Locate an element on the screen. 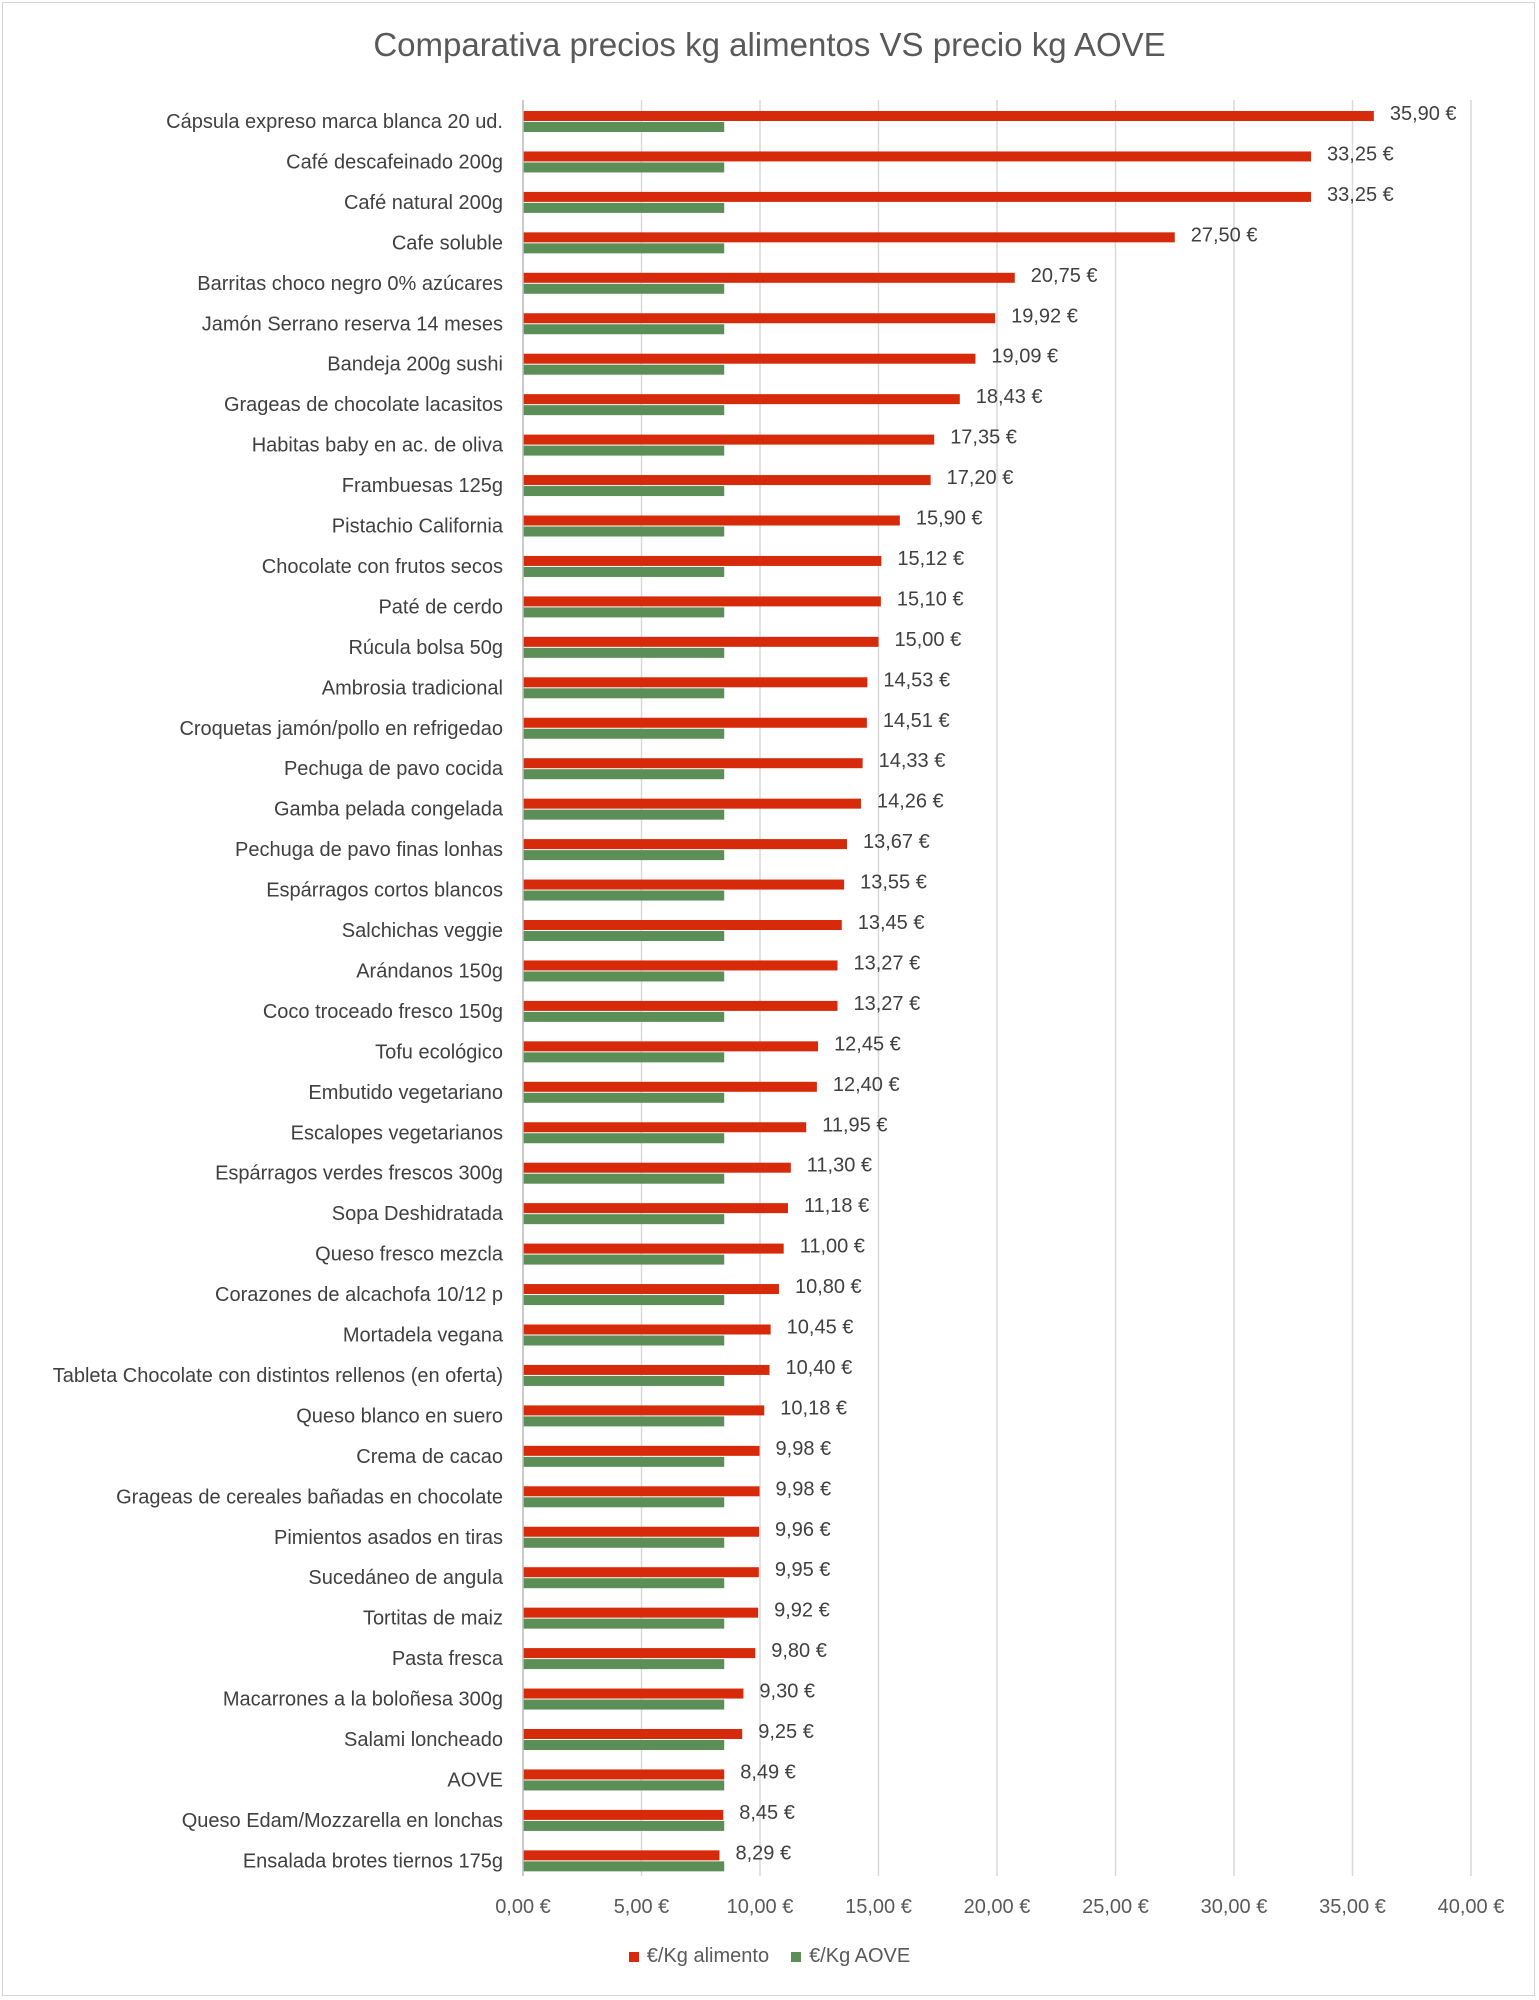  category-label: Salami loncheado is located at coordinates (423, 1740).